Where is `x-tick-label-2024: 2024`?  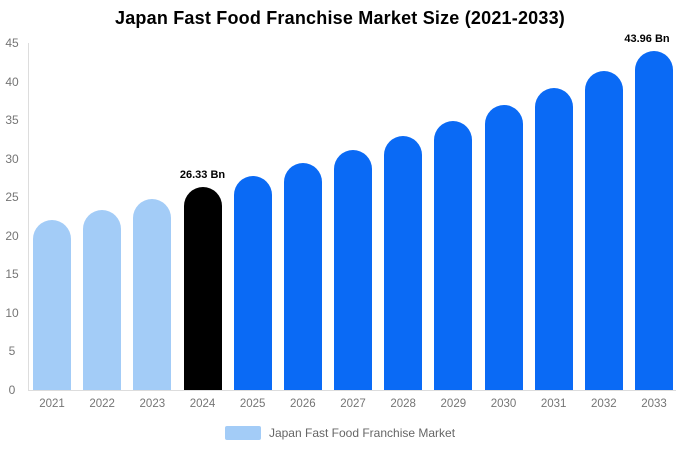 x-tick-label-2024: 2024 is located at coordinates (202, 404).